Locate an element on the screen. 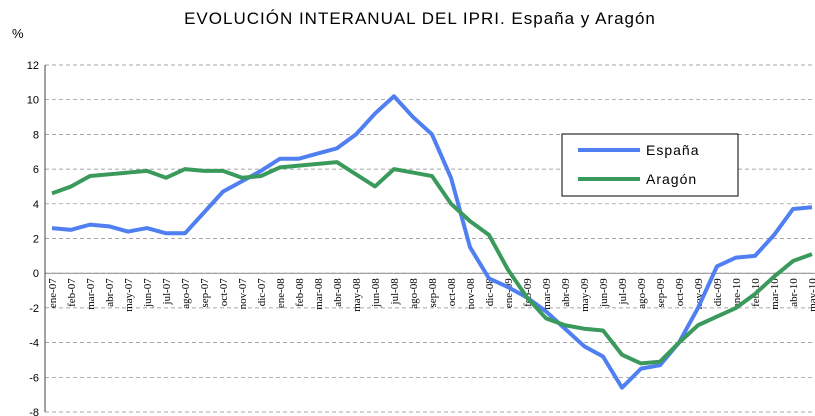  x-tick-label: mar-10 is located at coordinates (775, 294).